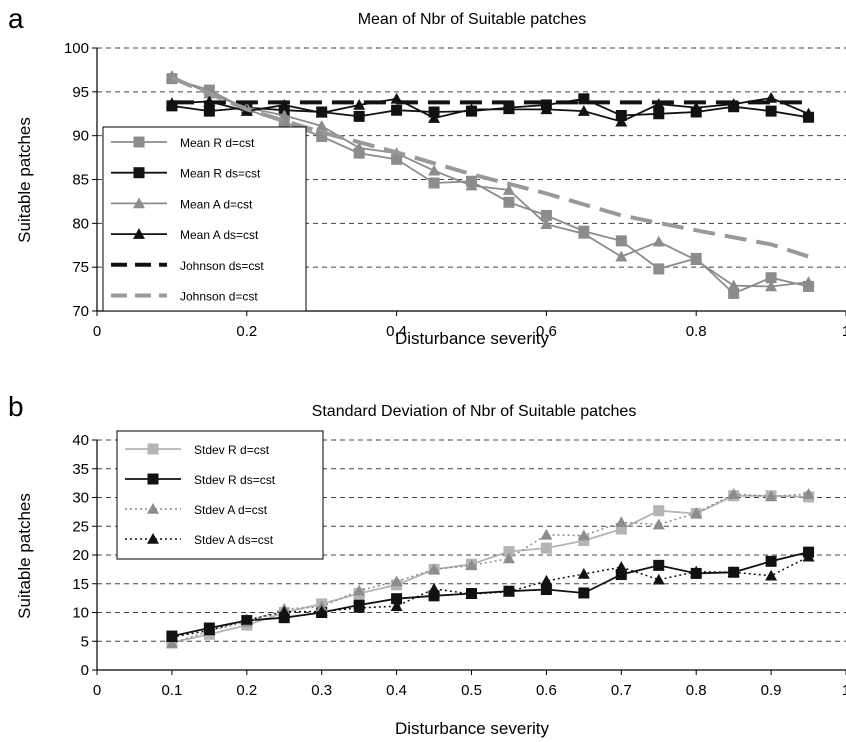  What do you see at coordinates (232, 450) in the screenshot?
I see `legend-label: Stdev R d=cst` at bounding box center [232, 450].